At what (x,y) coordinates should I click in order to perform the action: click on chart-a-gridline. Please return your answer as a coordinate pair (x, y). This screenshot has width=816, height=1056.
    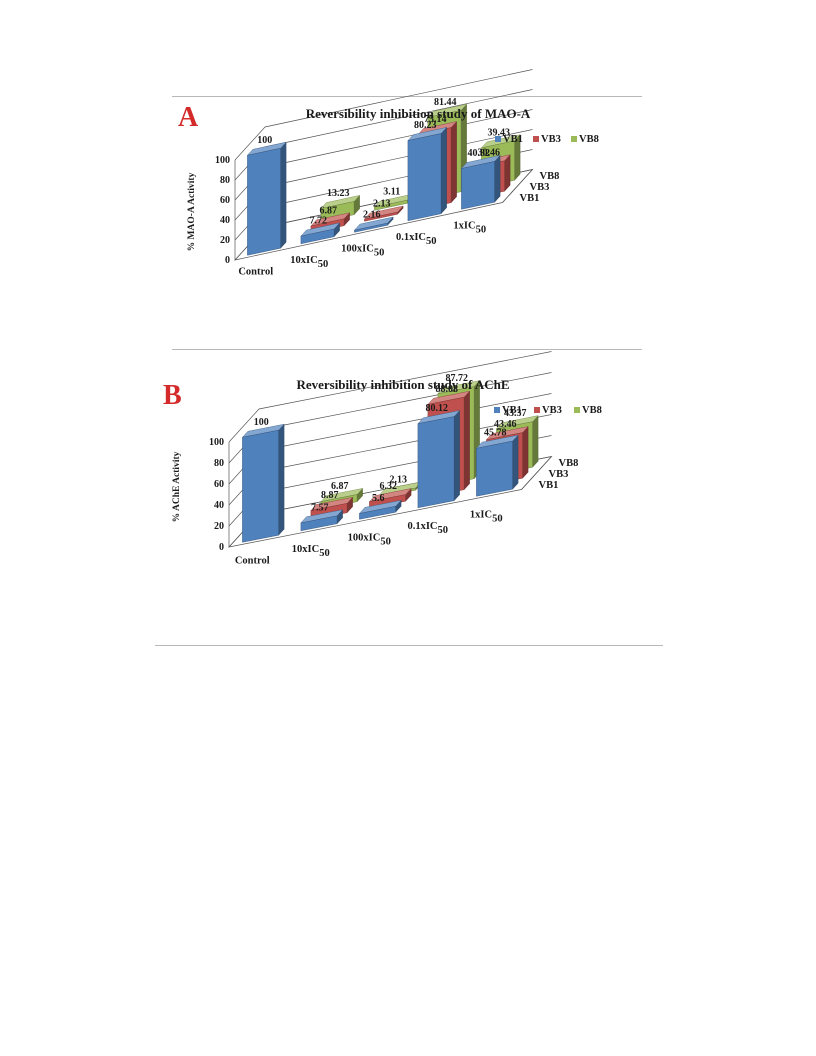
    Looking at the image, I should click on (383, 115).